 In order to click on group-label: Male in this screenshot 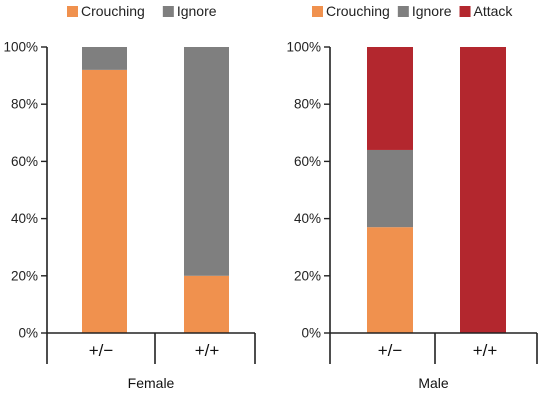, I will do `click(433, 383)`.